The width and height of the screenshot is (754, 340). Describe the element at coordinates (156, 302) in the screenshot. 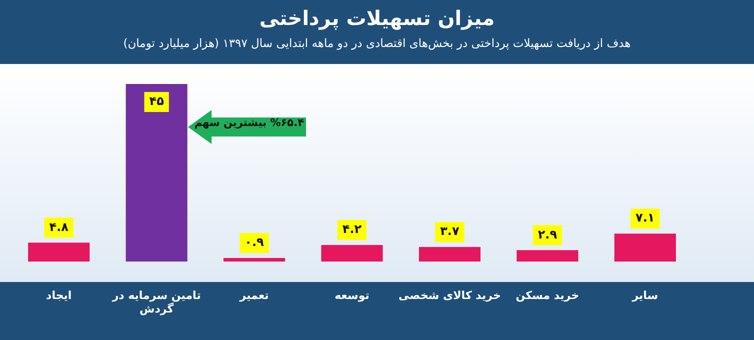

I see `x-tick-label: تامین سرمایه در گردش` at that location.